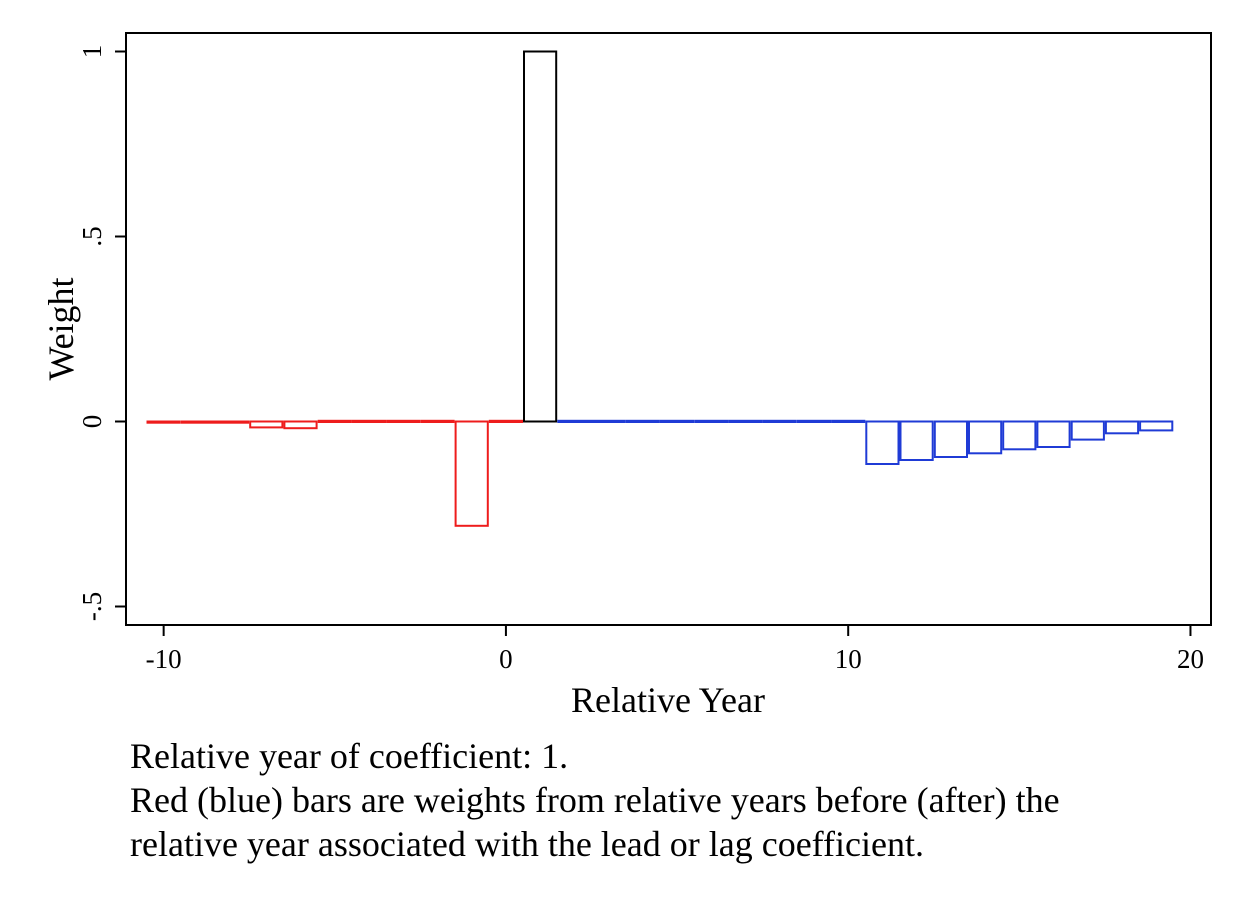  I want to click on bar-s2-x5, so click(677, 421).